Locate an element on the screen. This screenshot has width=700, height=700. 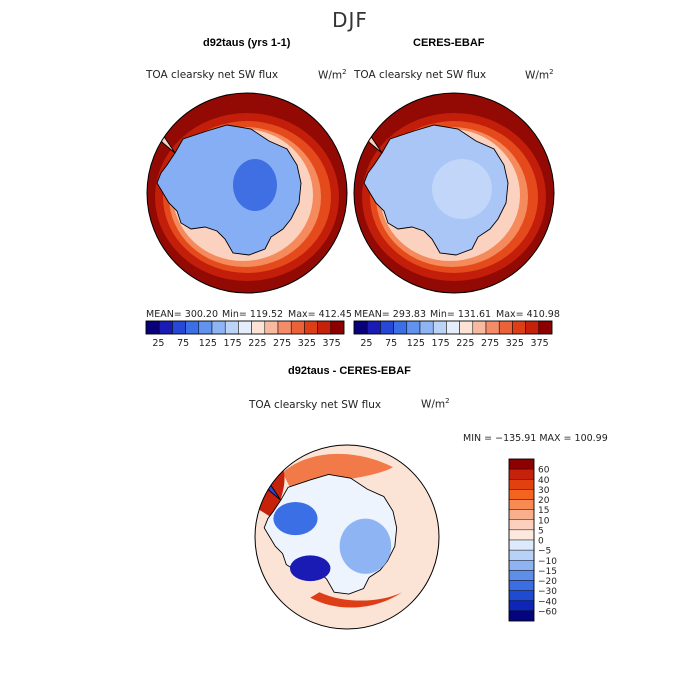
model-max: Max= 412.45 is located at coordinates (320, 314).